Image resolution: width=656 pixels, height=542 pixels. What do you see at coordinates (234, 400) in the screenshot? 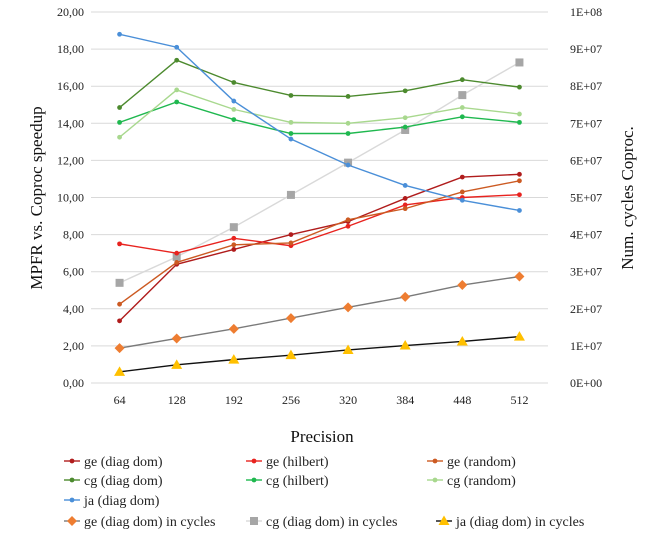
I see `x-tick-label: 192` at bounding box center [234, 400].